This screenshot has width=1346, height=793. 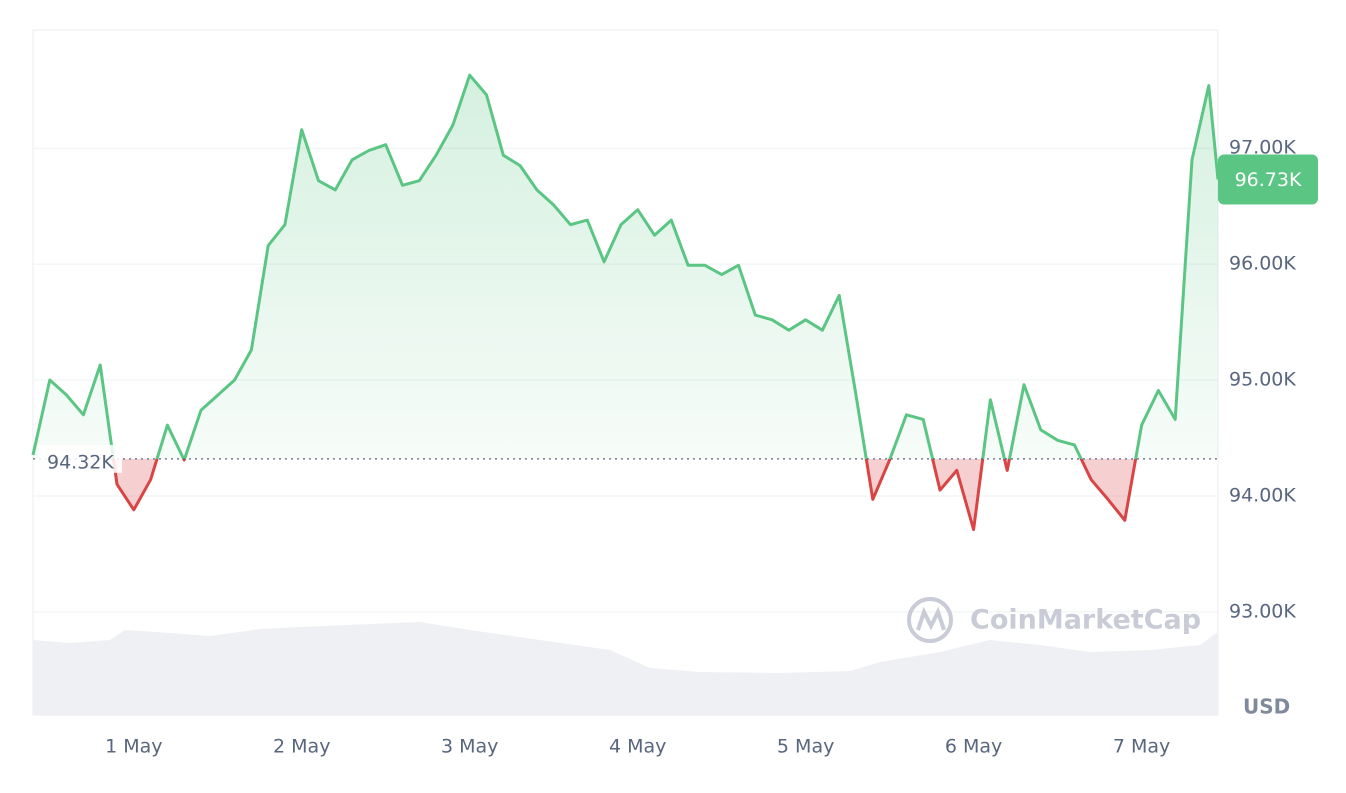 I want to click on x-tick-label: 1 May, so click(x=133, y=747).